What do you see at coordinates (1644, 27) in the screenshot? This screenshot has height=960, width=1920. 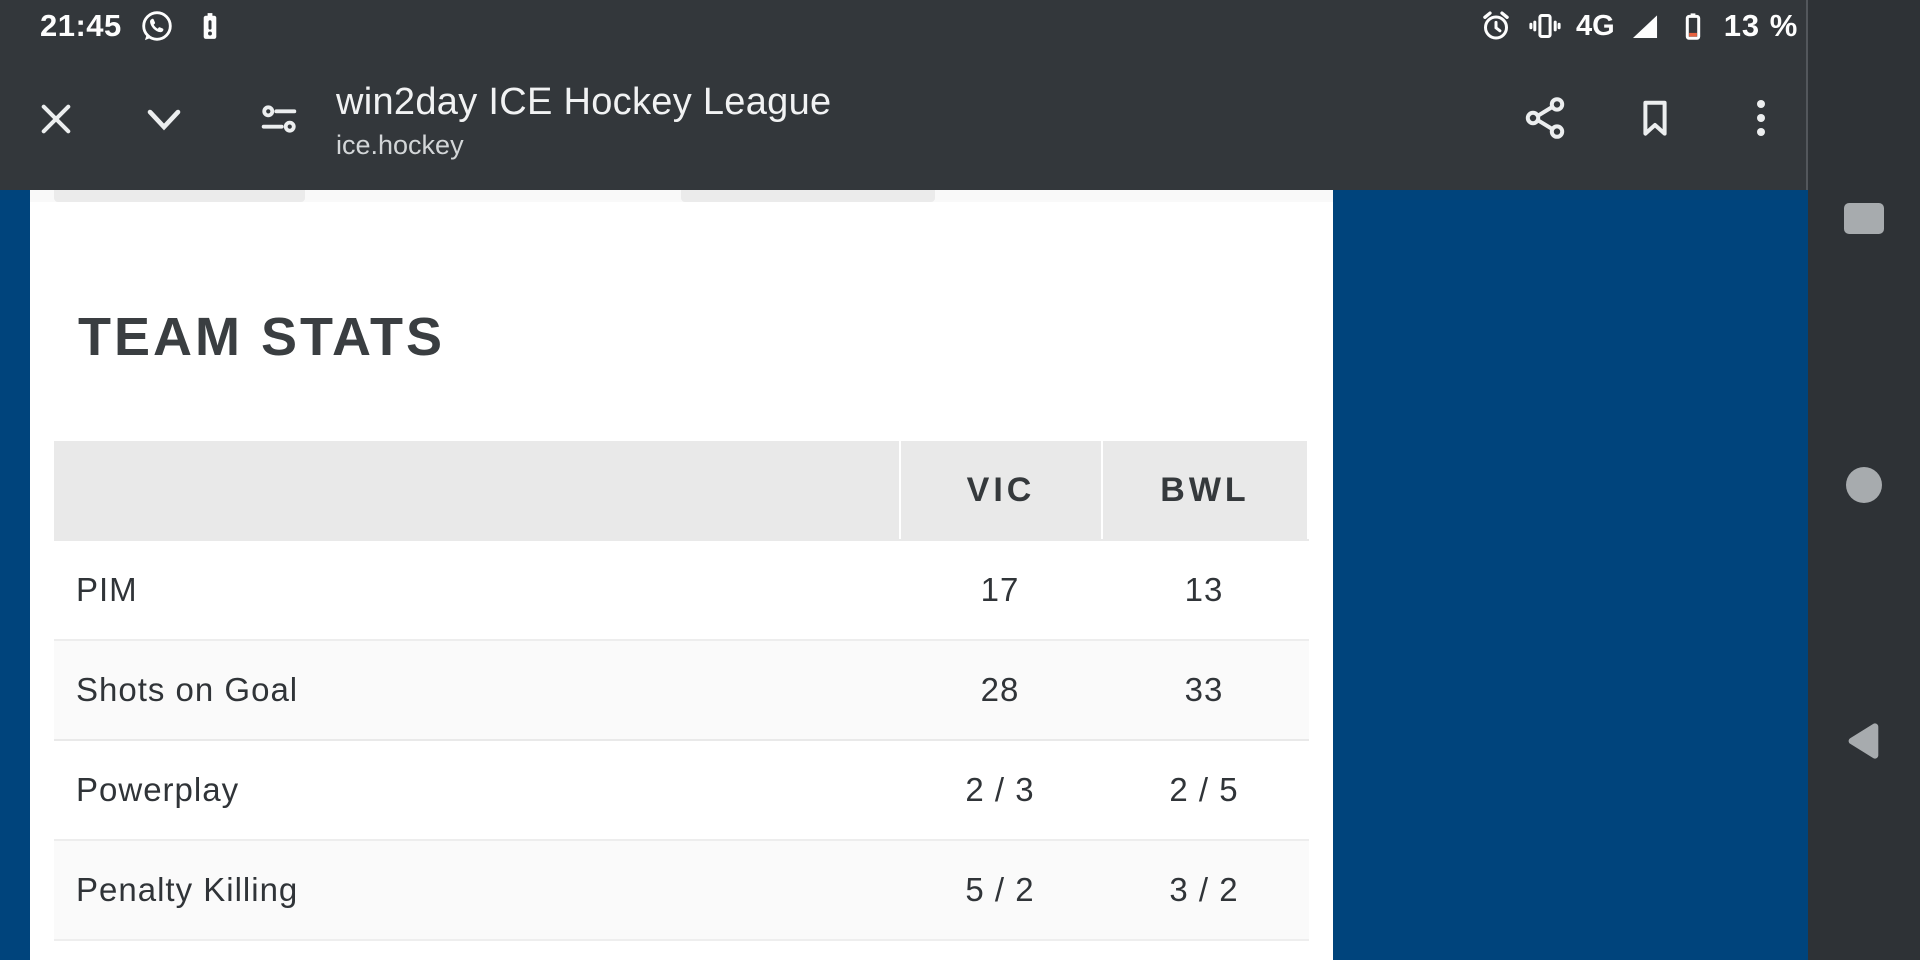 I see `signal-strength-icon` at bounding box center [1644, 27].